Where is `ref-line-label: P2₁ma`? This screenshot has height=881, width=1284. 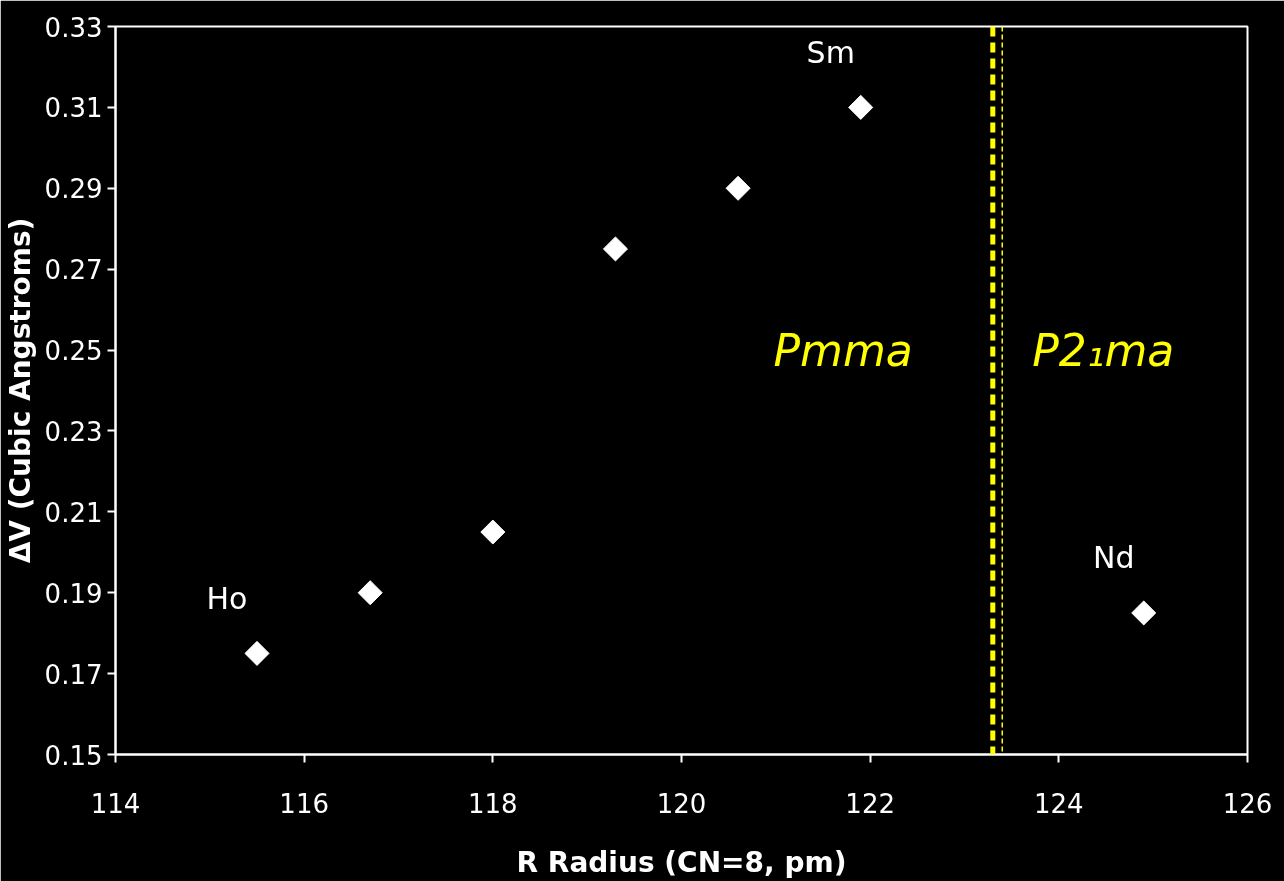
ref-line-label: P2₁ma is located at coordinates (1103, 350).